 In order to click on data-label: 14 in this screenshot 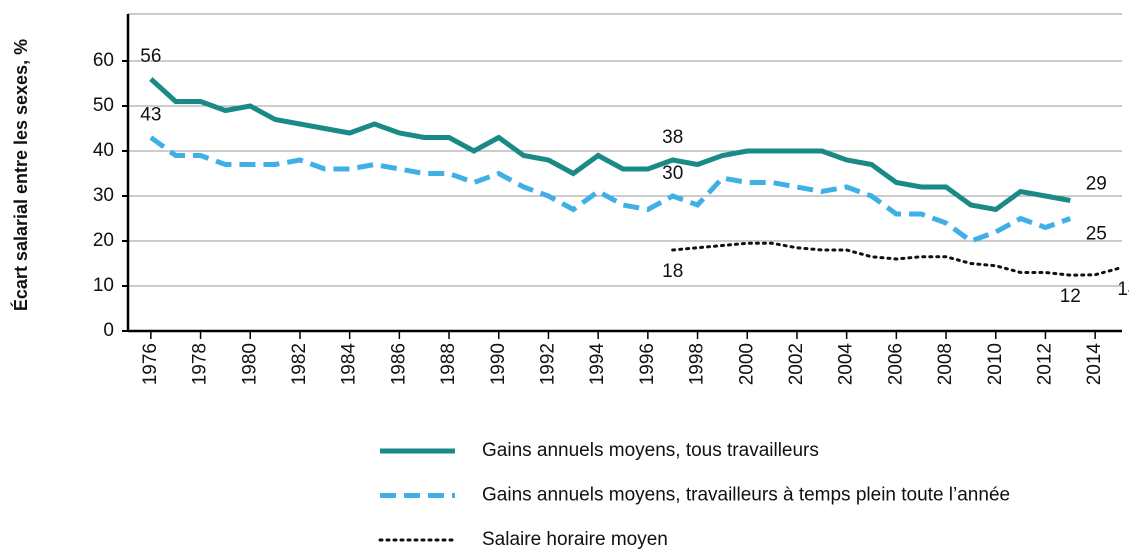, I will do `click(1123, 289)`.